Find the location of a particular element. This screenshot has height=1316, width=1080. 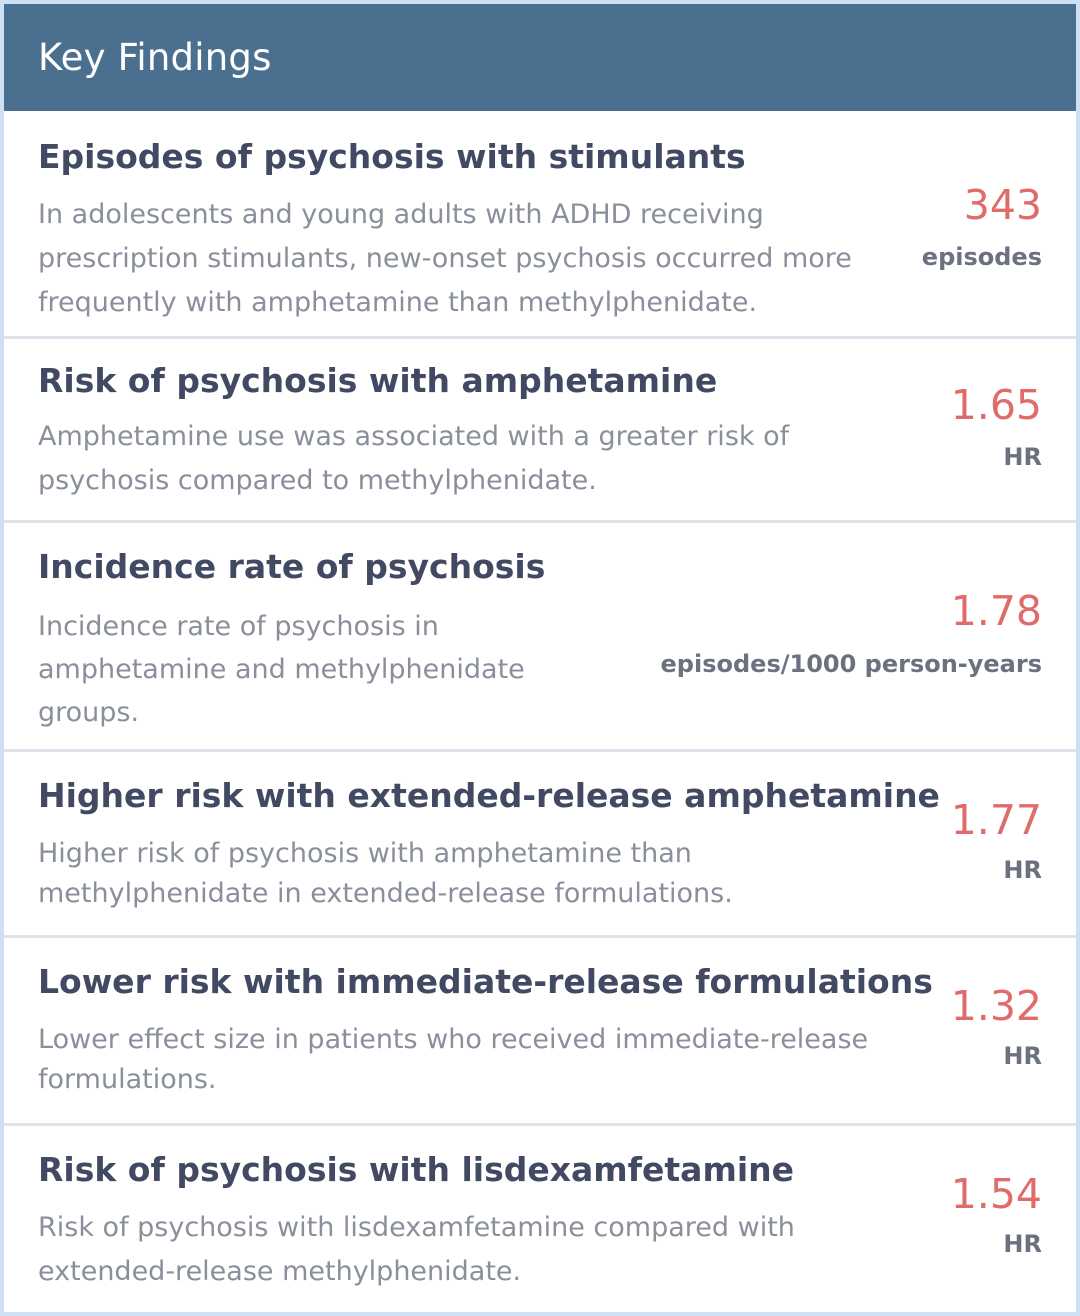

finding-title: Incidence rate of psychosis is located at coordinates (292, 566).